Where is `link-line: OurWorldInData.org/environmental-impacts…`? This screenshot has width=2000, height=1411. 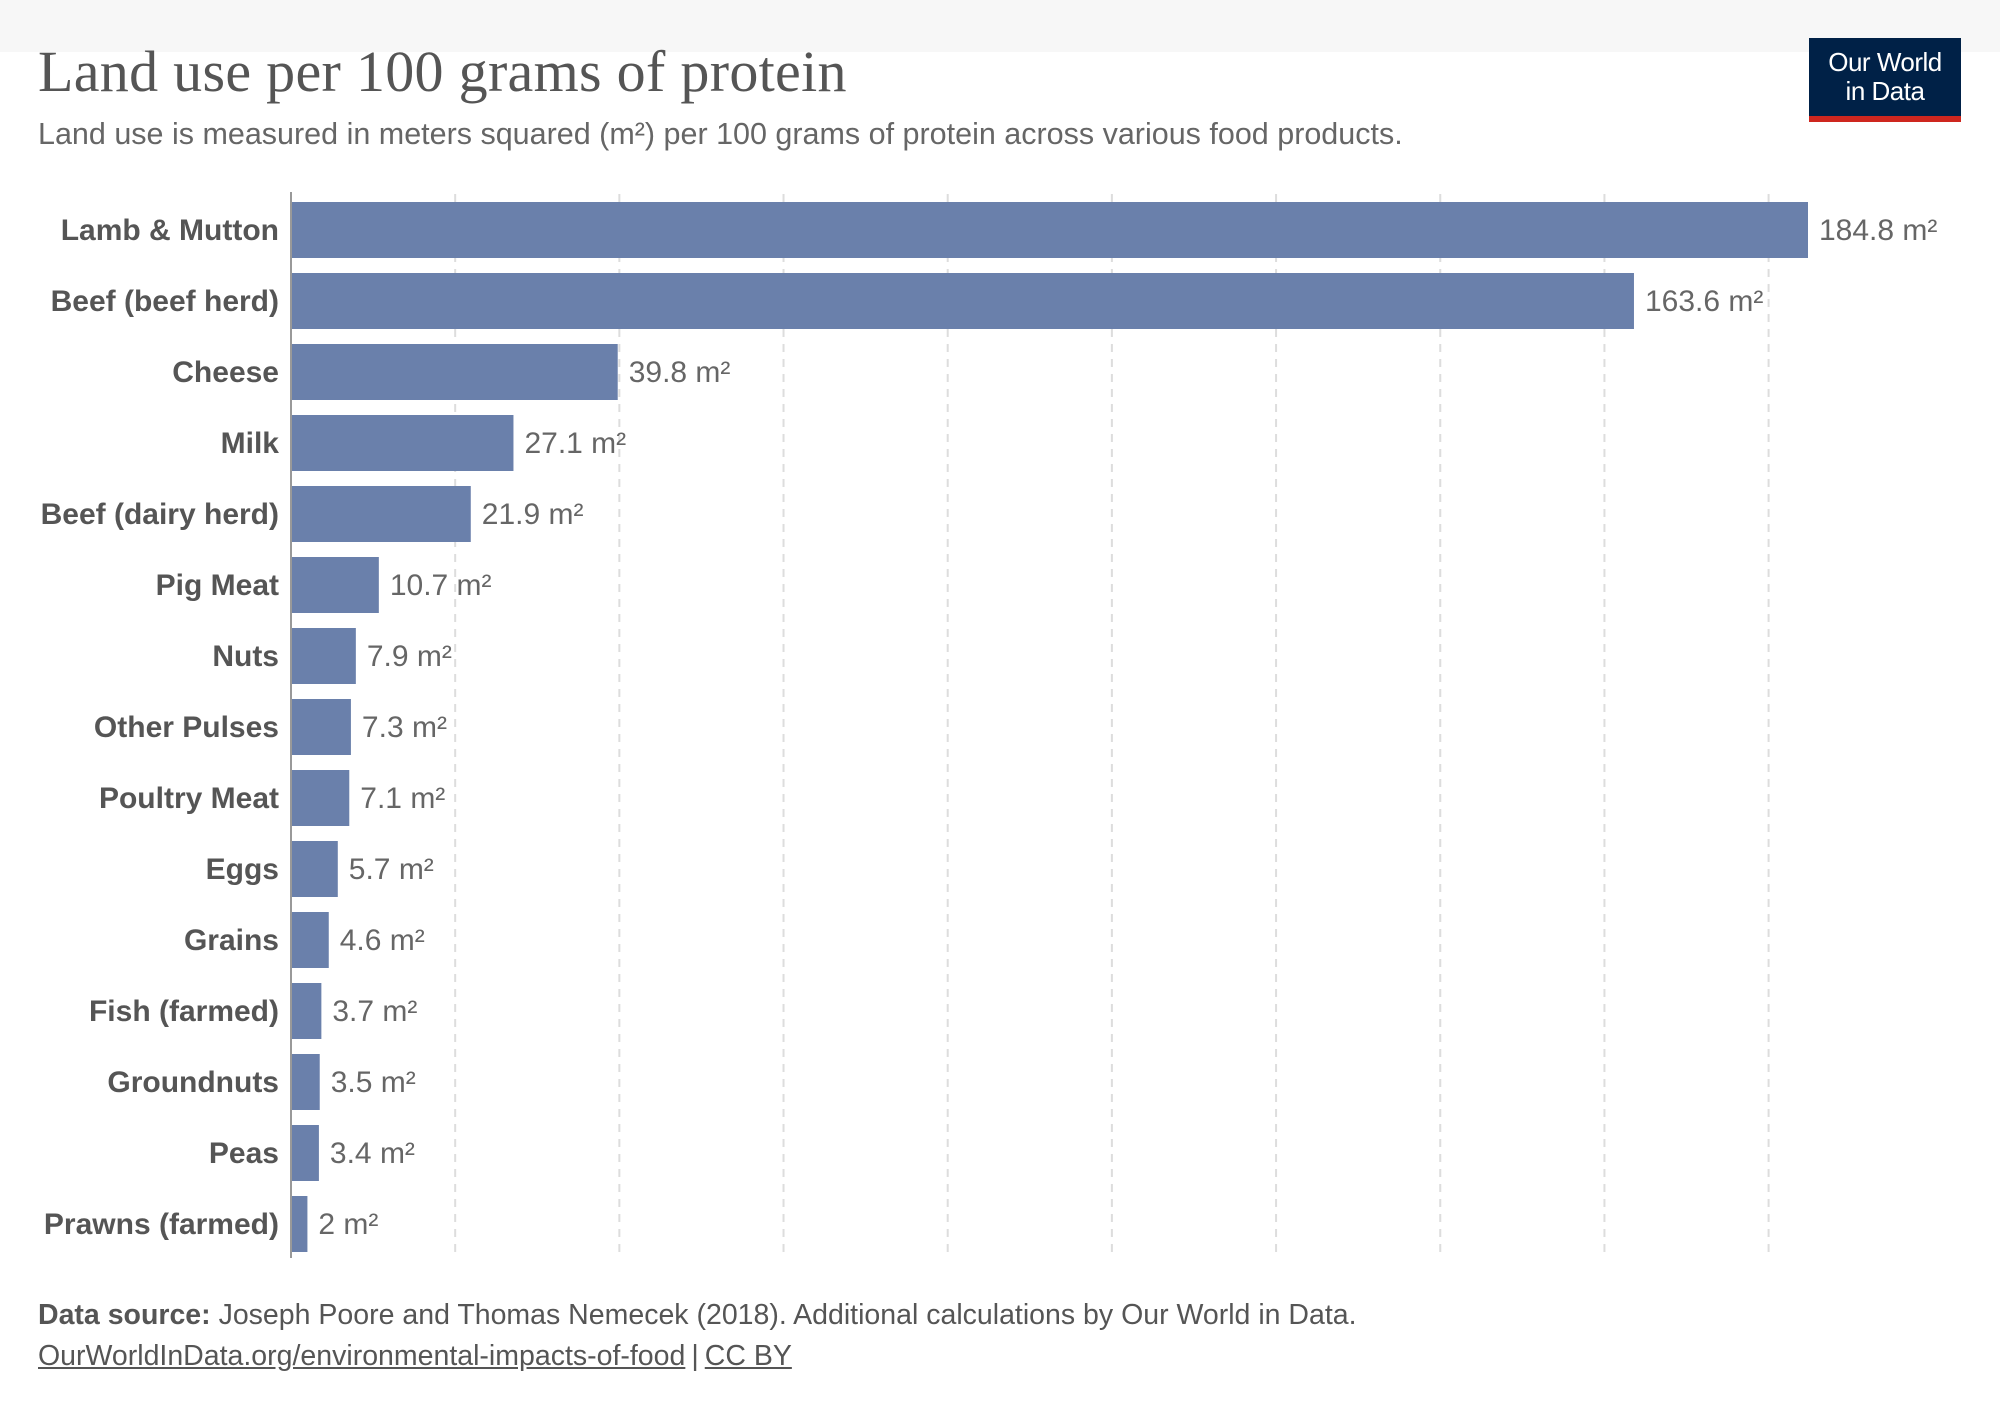
link-line: OurWorldInData.org/environmental-impacts… is located at coordinates (697, 1356).